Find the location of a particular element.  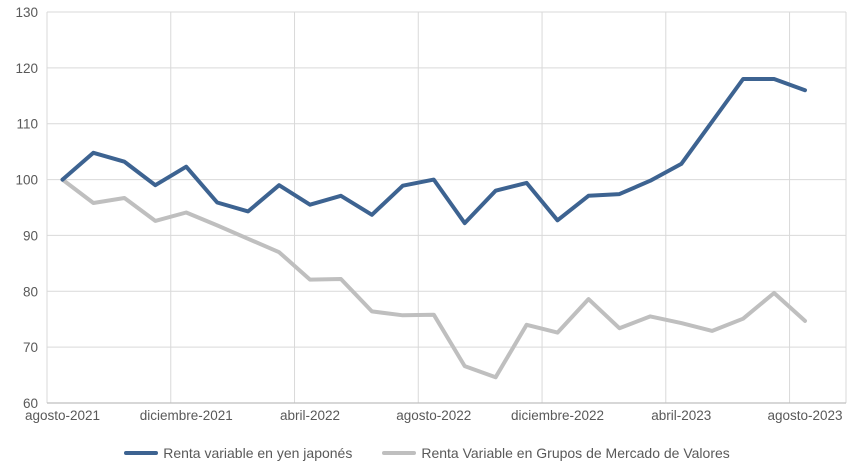

x-axis-tick-label: diciembre-2021 is located at coordinates (186, 415).